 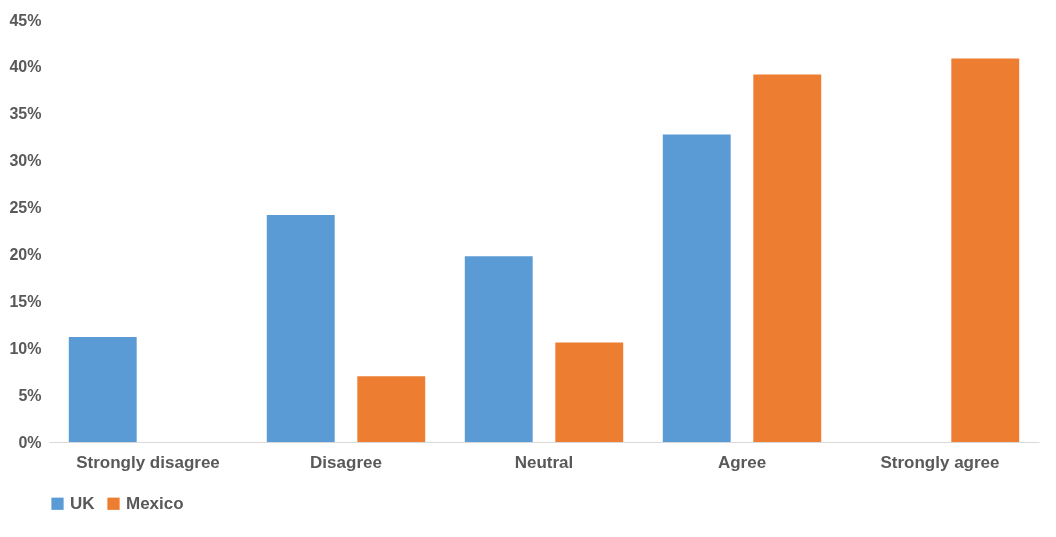 What do you see at coordinates (30, 395) in the screenshot?
I see `y-tick-label: 5%` at bounding box center [30, 395].